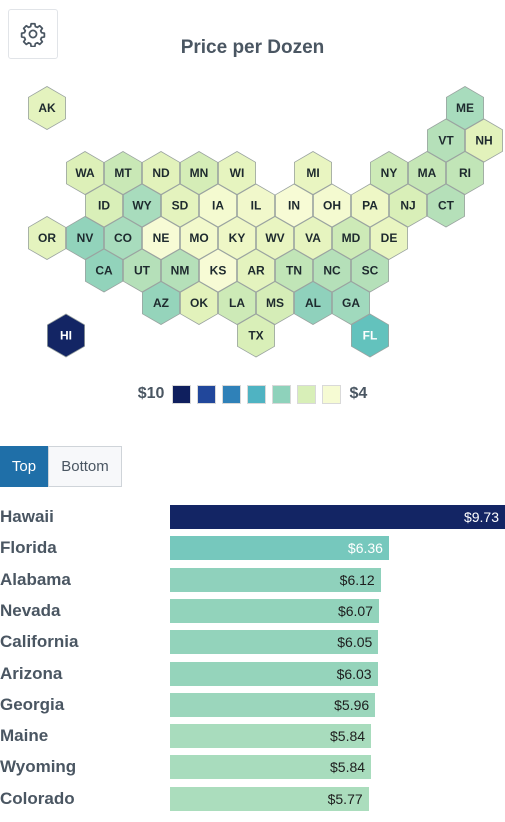 This screenshot has width=505, height=822. I want to click on bar-category-label: Maine, so click(24, 736).